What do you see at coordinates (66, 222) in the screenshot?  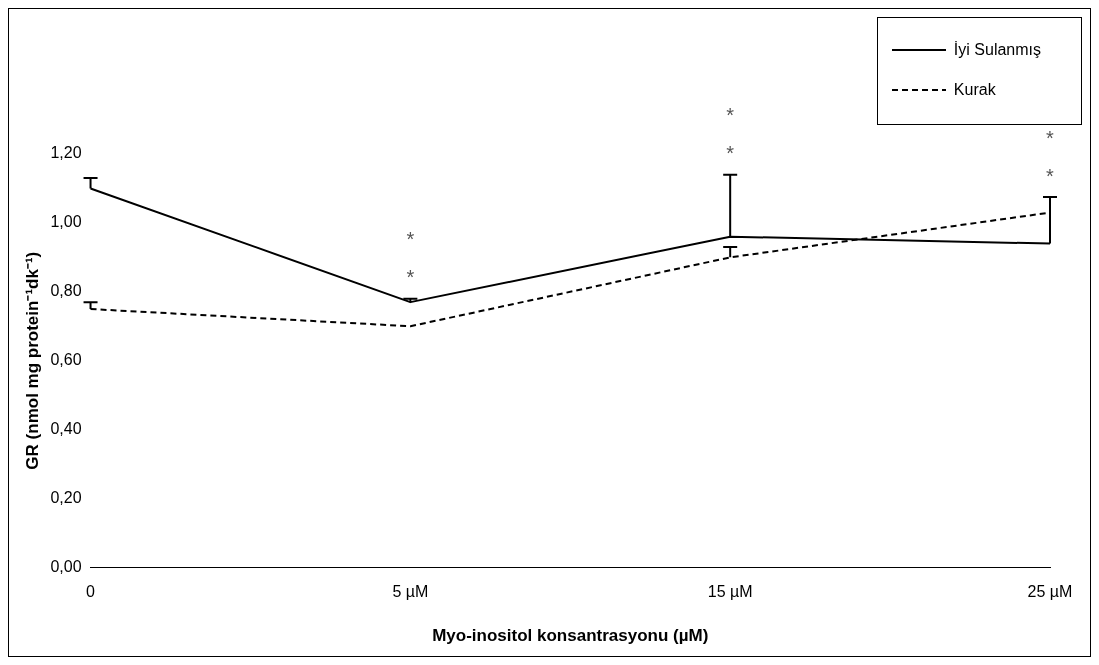 I see `y-tick-label: 1,00` at bounding box center [66, 222].